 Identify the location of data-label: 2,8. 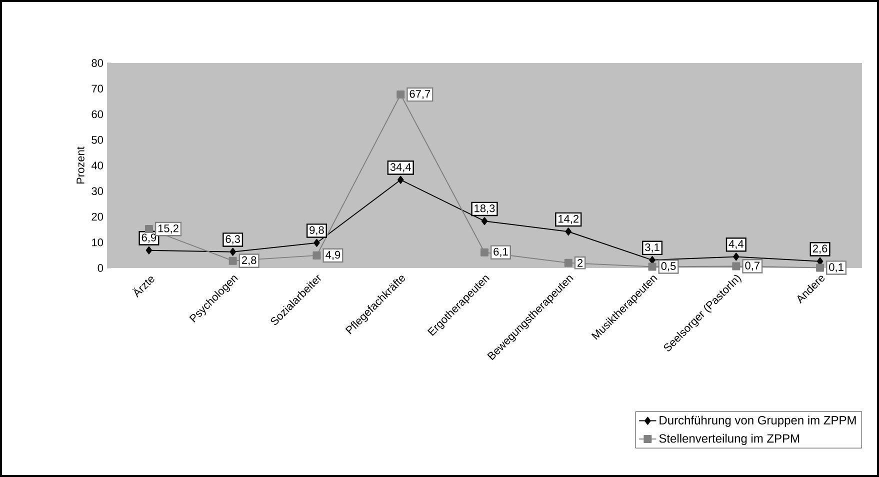
(249, 261).